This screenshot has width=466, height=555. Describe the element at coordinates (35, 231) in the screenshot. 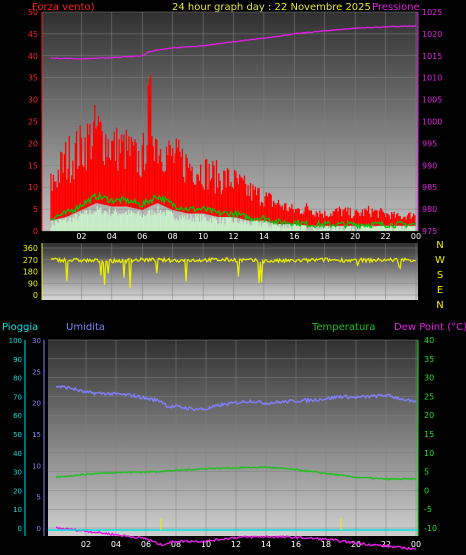

I see `y-left-tick-label: 0` at that location.